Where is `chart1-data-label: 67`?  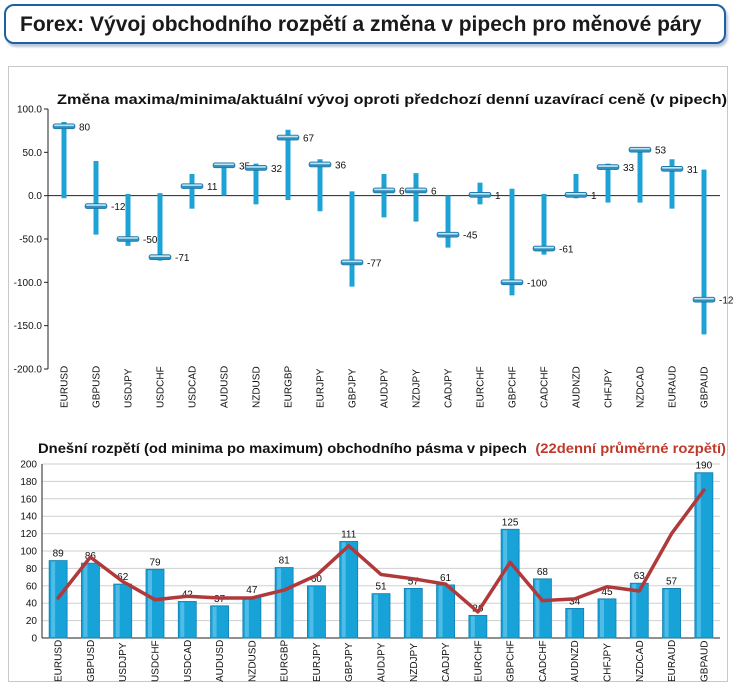 chart1-data-label: 67 is located at coordinates (309, 139).